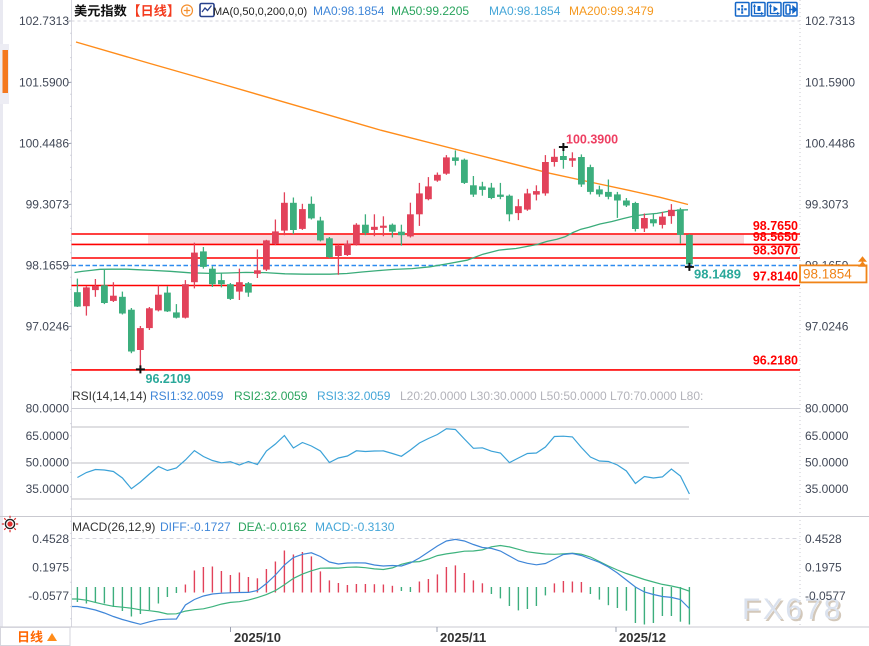 The height and width of the screenshot is (646, 869). Describe the element at coordinates (592, 140) in the screenshot. I see `svg-text: 100.3900` at that location.